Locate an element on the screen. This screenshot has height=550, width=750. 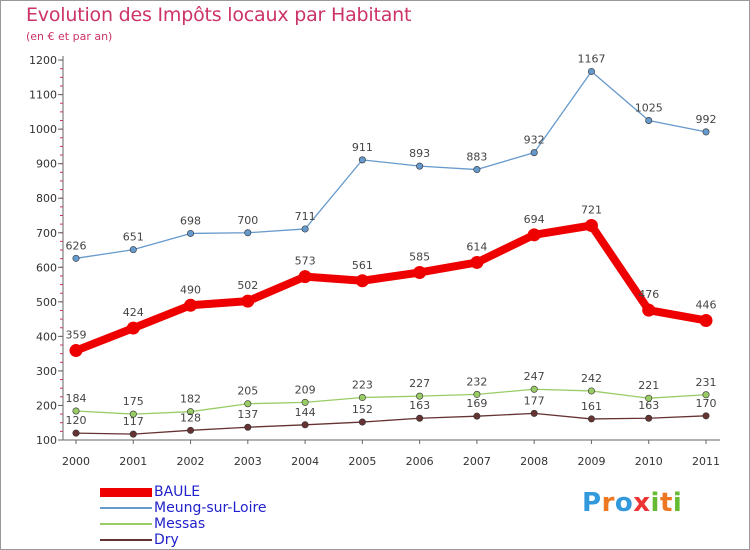
series-line-messas is located at coordinates (391, 401).